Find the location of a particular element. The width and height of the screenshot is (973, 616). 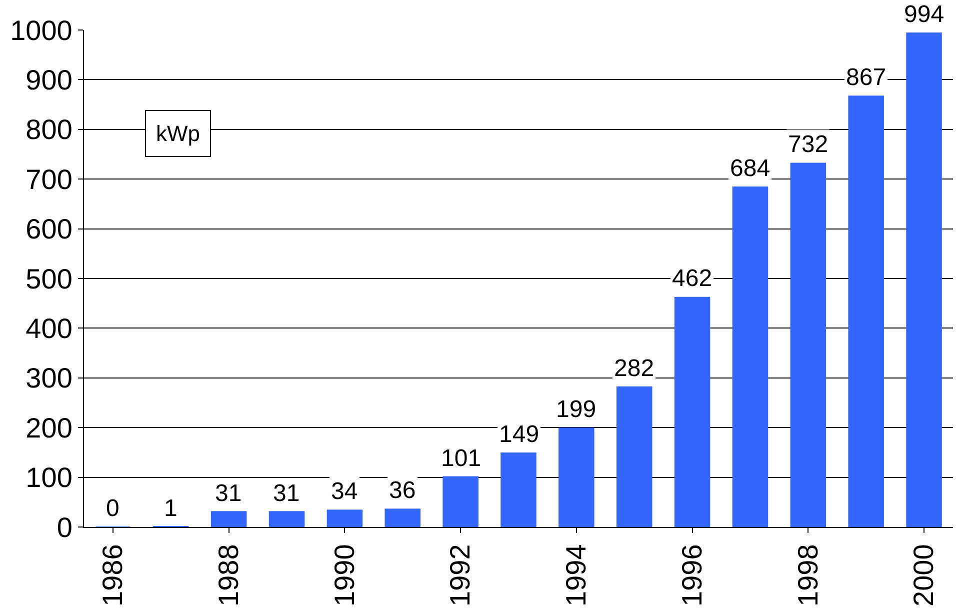

x-tick-label: 1990 is located at coordinates (344, 575).